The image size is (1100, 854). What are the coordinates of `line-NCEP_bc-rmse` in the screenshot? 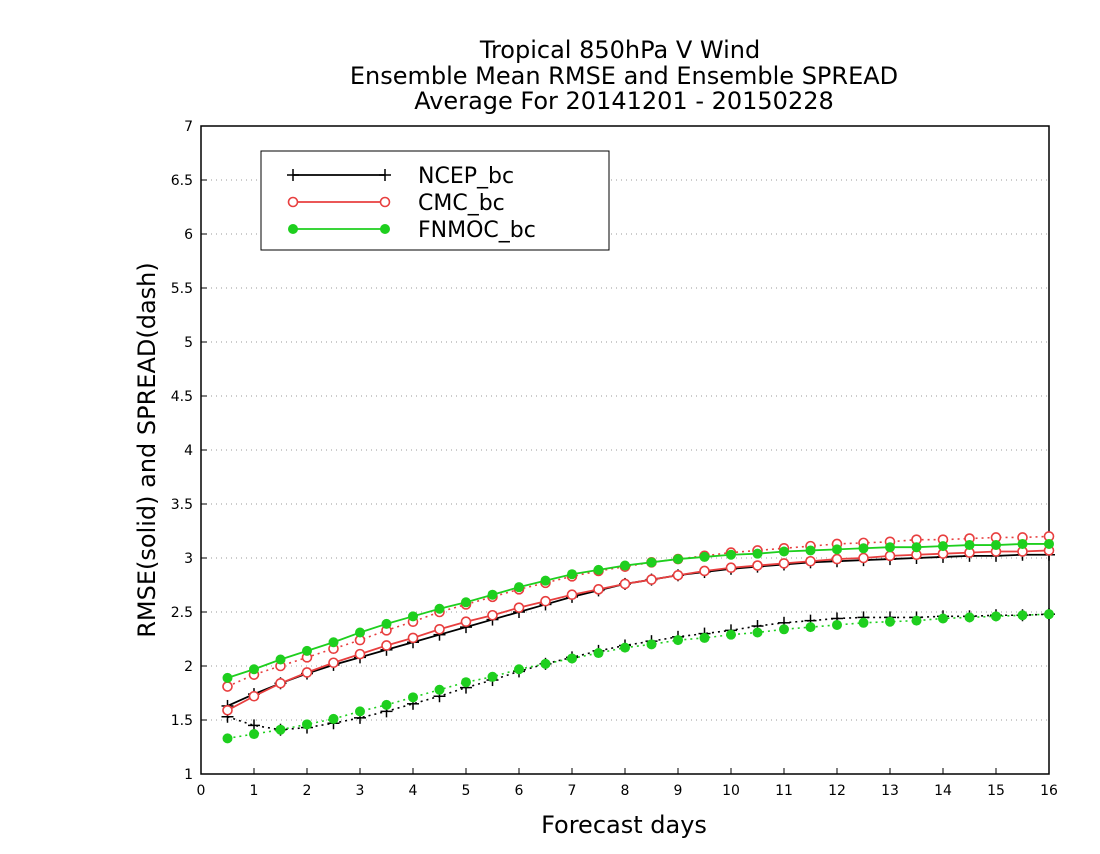 It's located at (638, 630).